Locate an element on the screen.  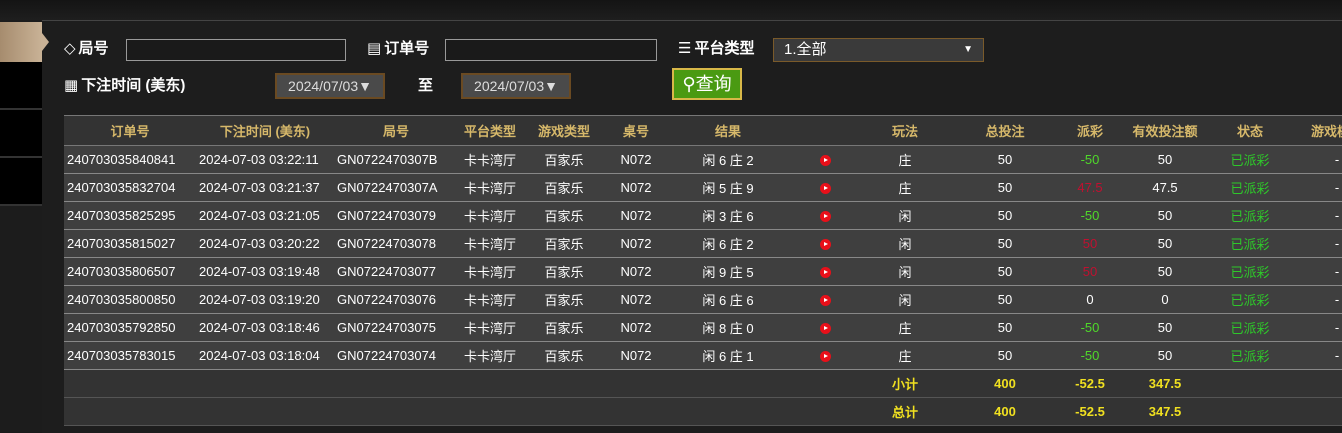
sidebar-tab-active is located at coordinates (21, 42).